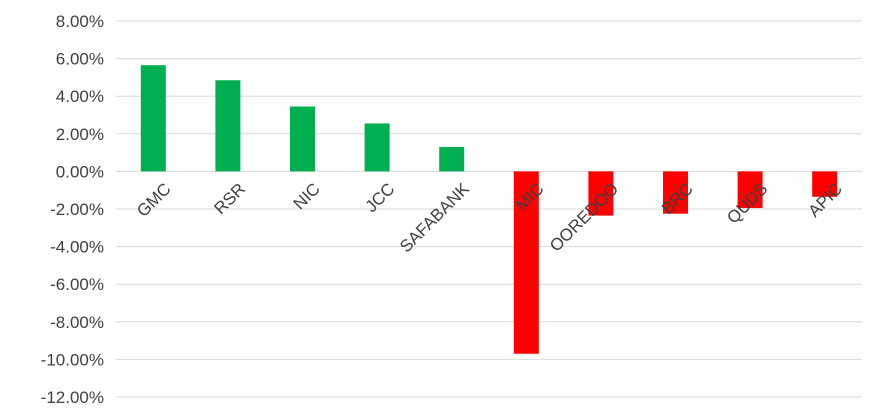  I want to click on category-label: NIC, so click(307, 196).